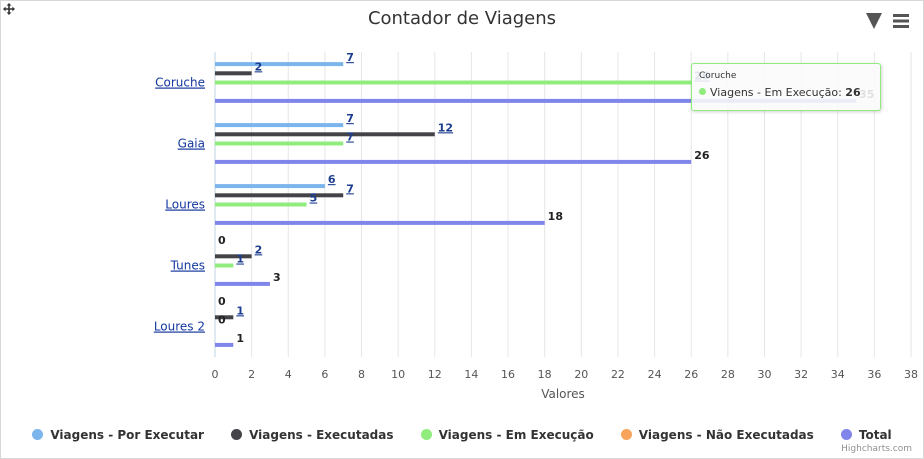 The image size is (924, 459). What do you see at coordinates (581, 374) in the screenshot?
I see `x-tick-label: 20` at bounding box center [581, 374].